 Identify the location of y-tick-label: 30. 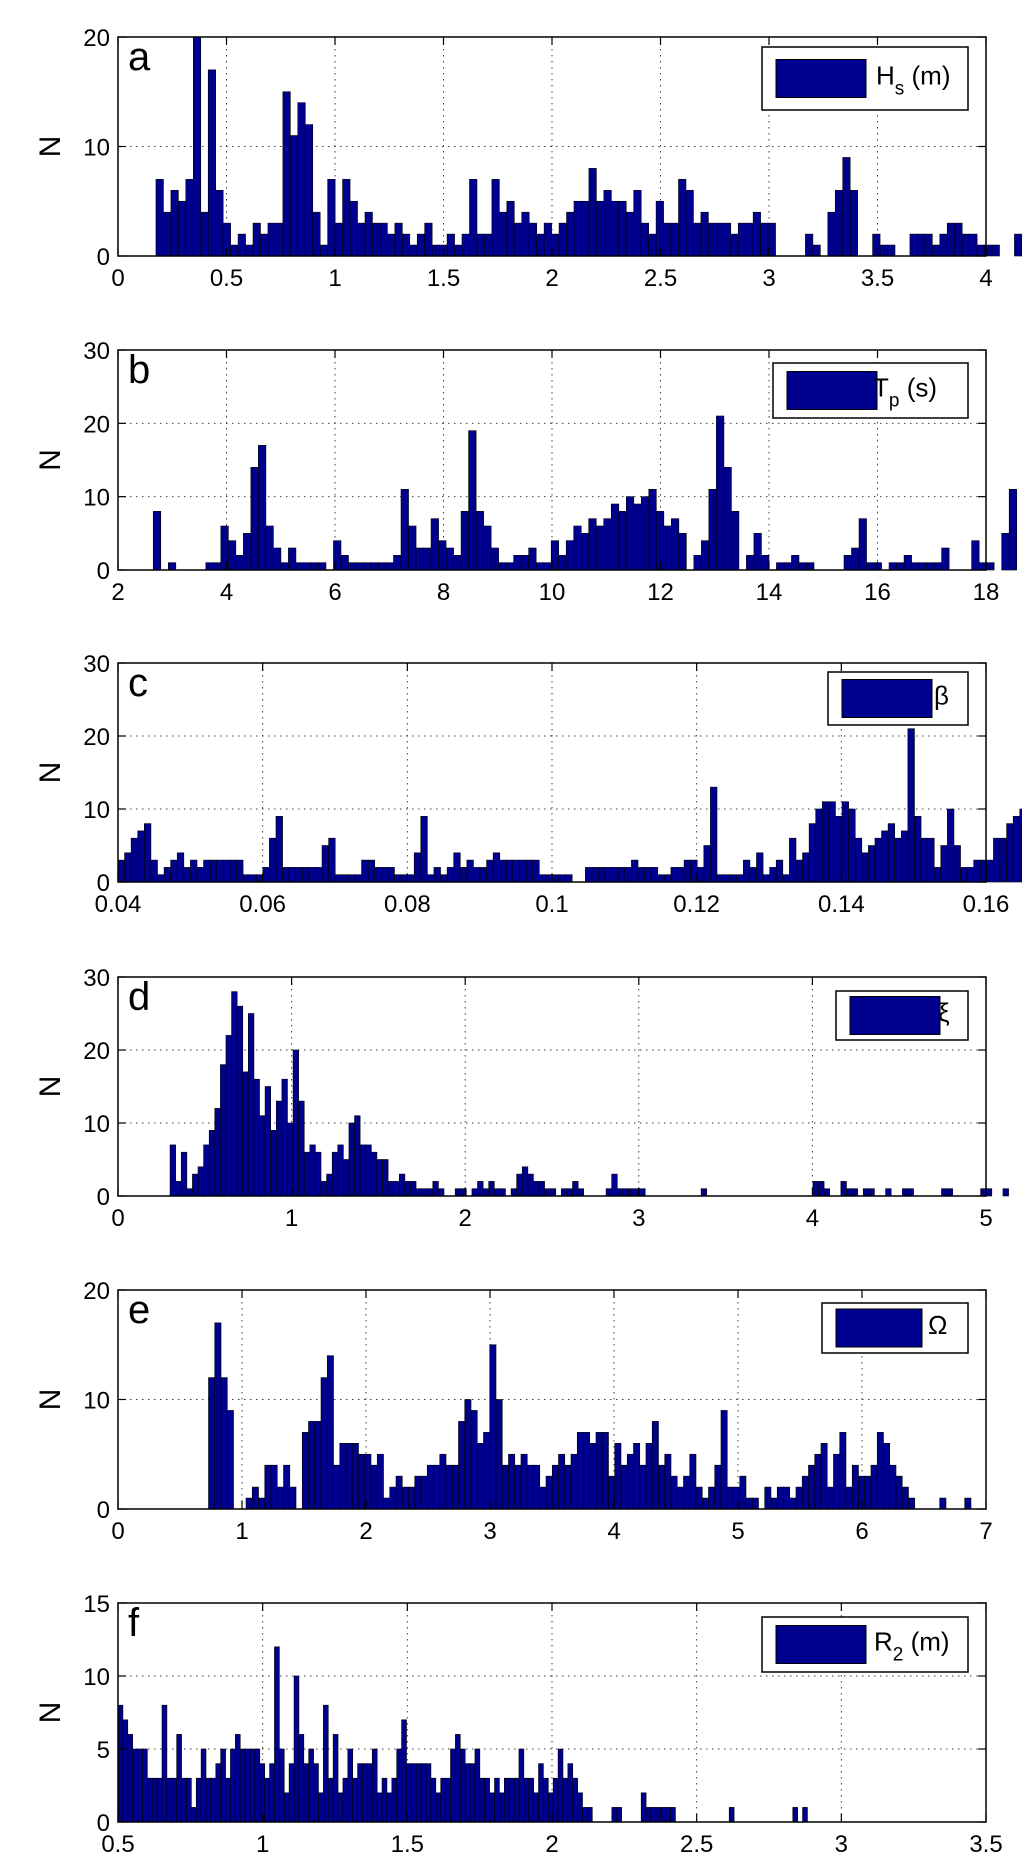
(96, 664).